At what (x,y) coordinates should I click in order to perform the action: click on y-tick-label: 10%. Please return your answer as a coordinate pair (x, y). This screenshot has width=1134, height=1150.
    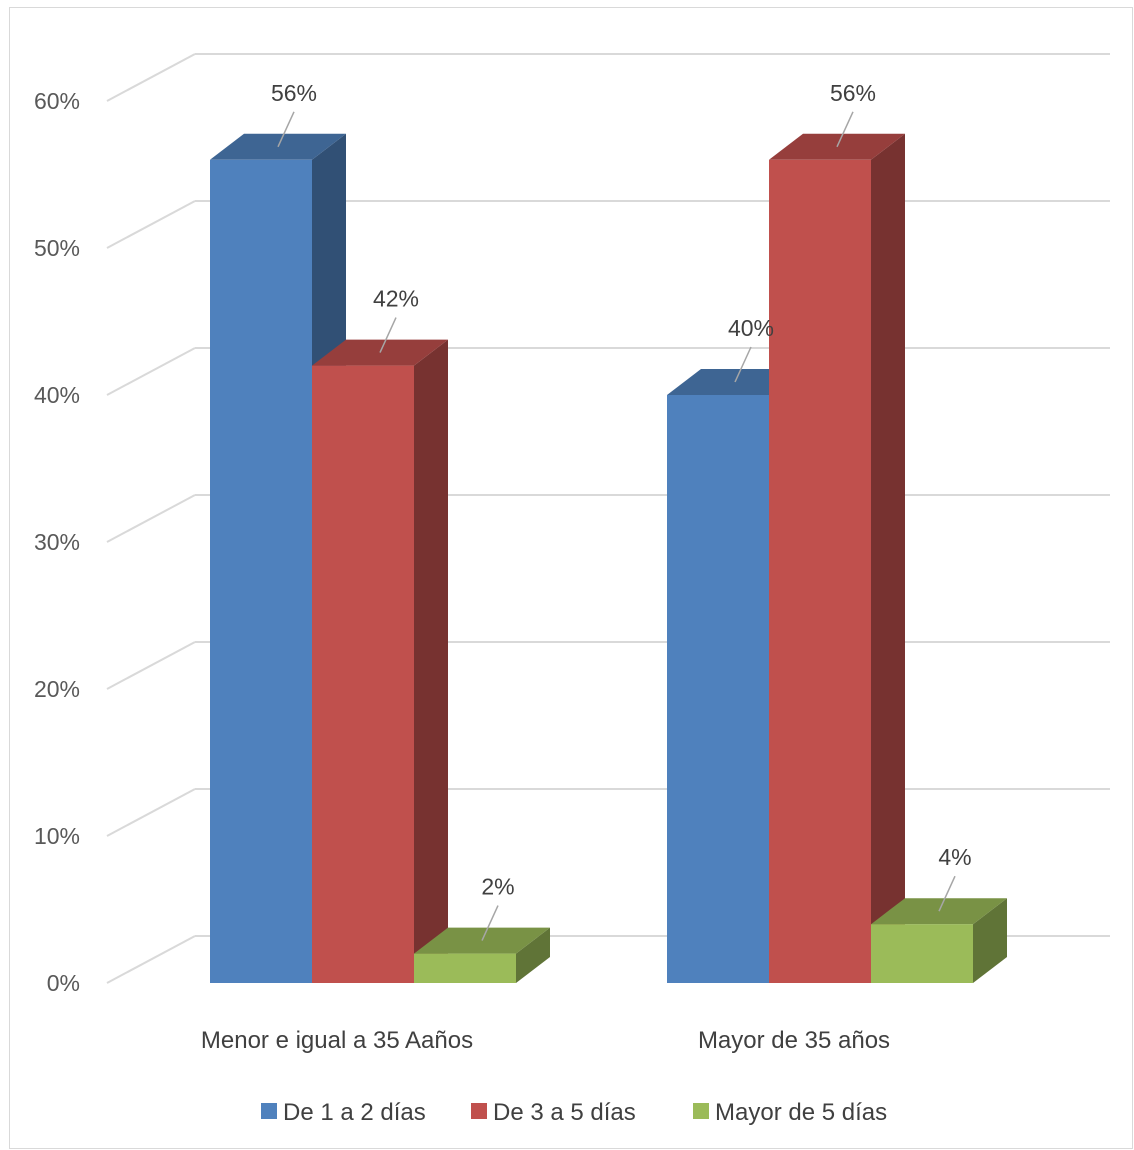
    Looking at the image, I should click on (57, 836).